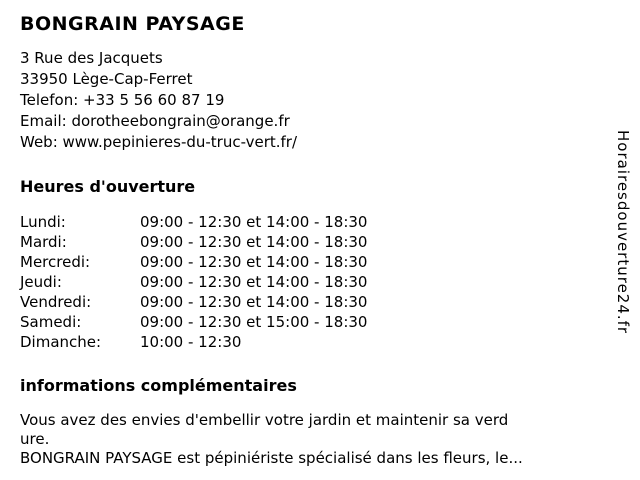 The image size is (640, 480). Describe the element at coordinates (55, 262) in the screenshot. I see `day-label: Mercredi:` at that location.